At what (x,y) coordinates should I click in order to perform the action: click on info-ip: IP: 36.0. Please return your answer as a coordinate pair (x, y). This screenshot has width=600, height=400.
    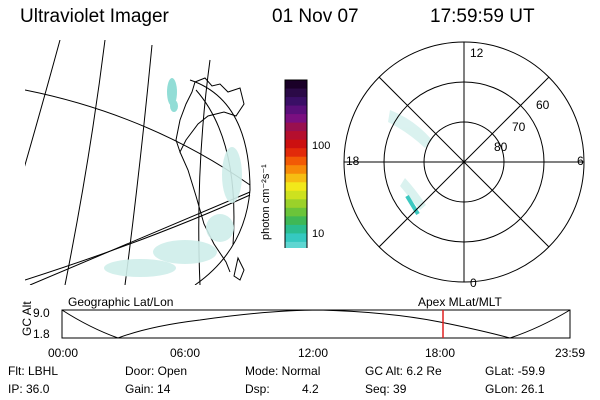
    Looking at the image, I should click on (29, 389).